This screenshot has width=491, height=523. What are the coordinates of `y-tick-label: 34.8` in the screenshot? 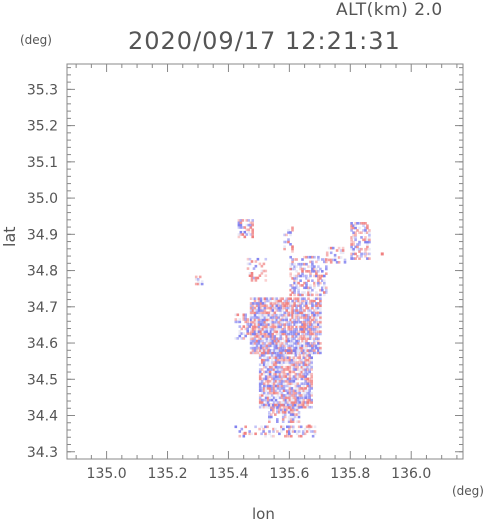 It's located at (42, 272).